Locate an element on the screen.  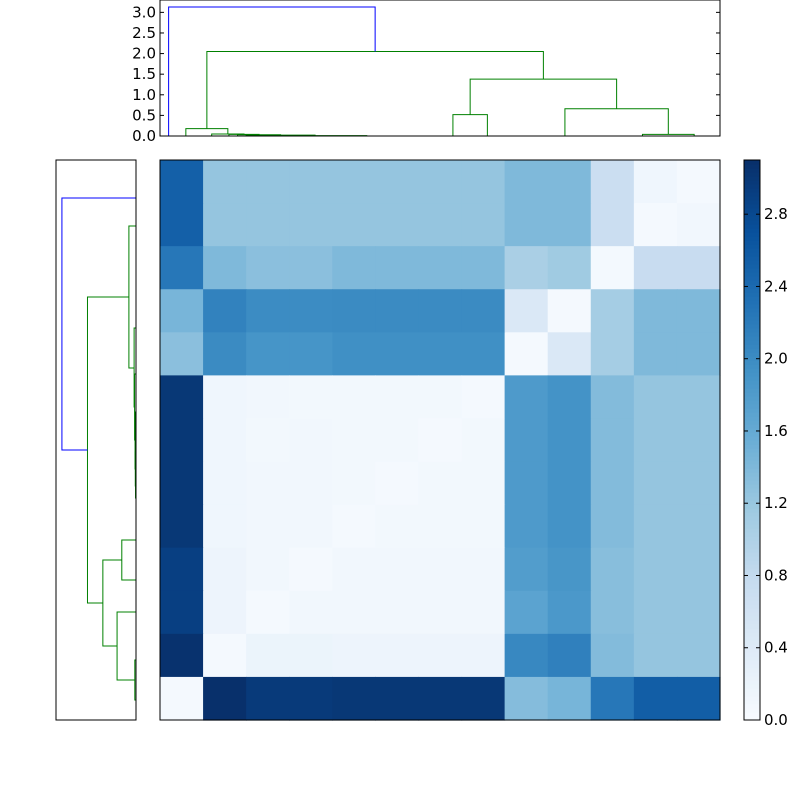
colorbar-tick-label: 0.4 is located at coordinates (776, 648).